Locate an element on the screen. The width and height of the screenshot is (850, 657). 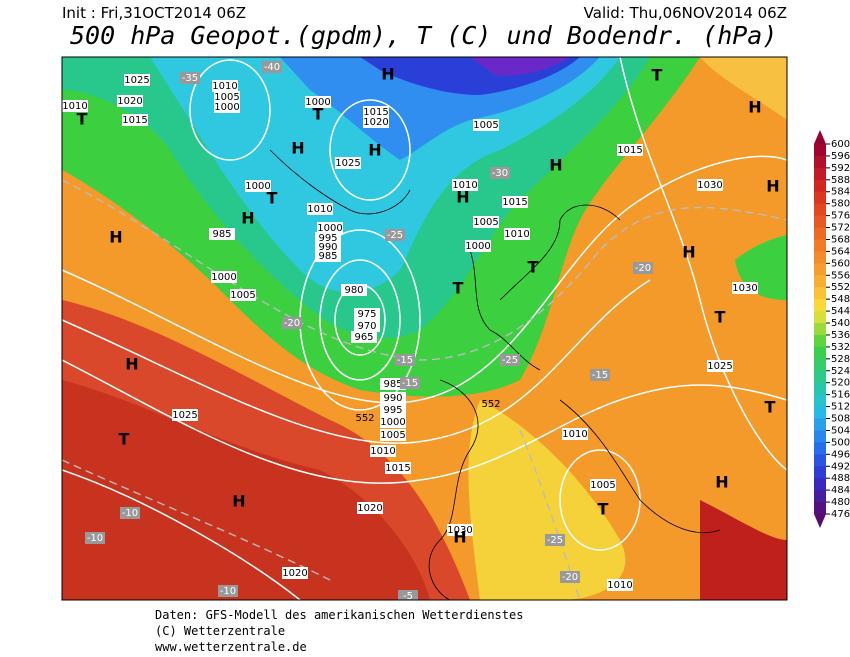
colorbar-label: 596 is located at coordinates (840, 156).